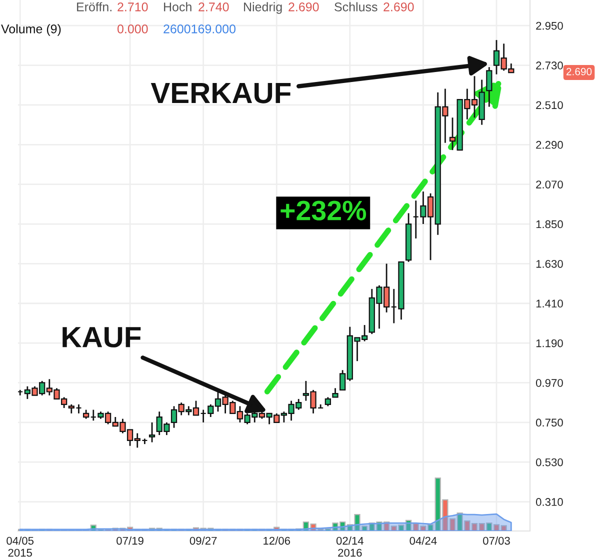  I want to click on y-tick-label: 1.190, so click(549, 343).